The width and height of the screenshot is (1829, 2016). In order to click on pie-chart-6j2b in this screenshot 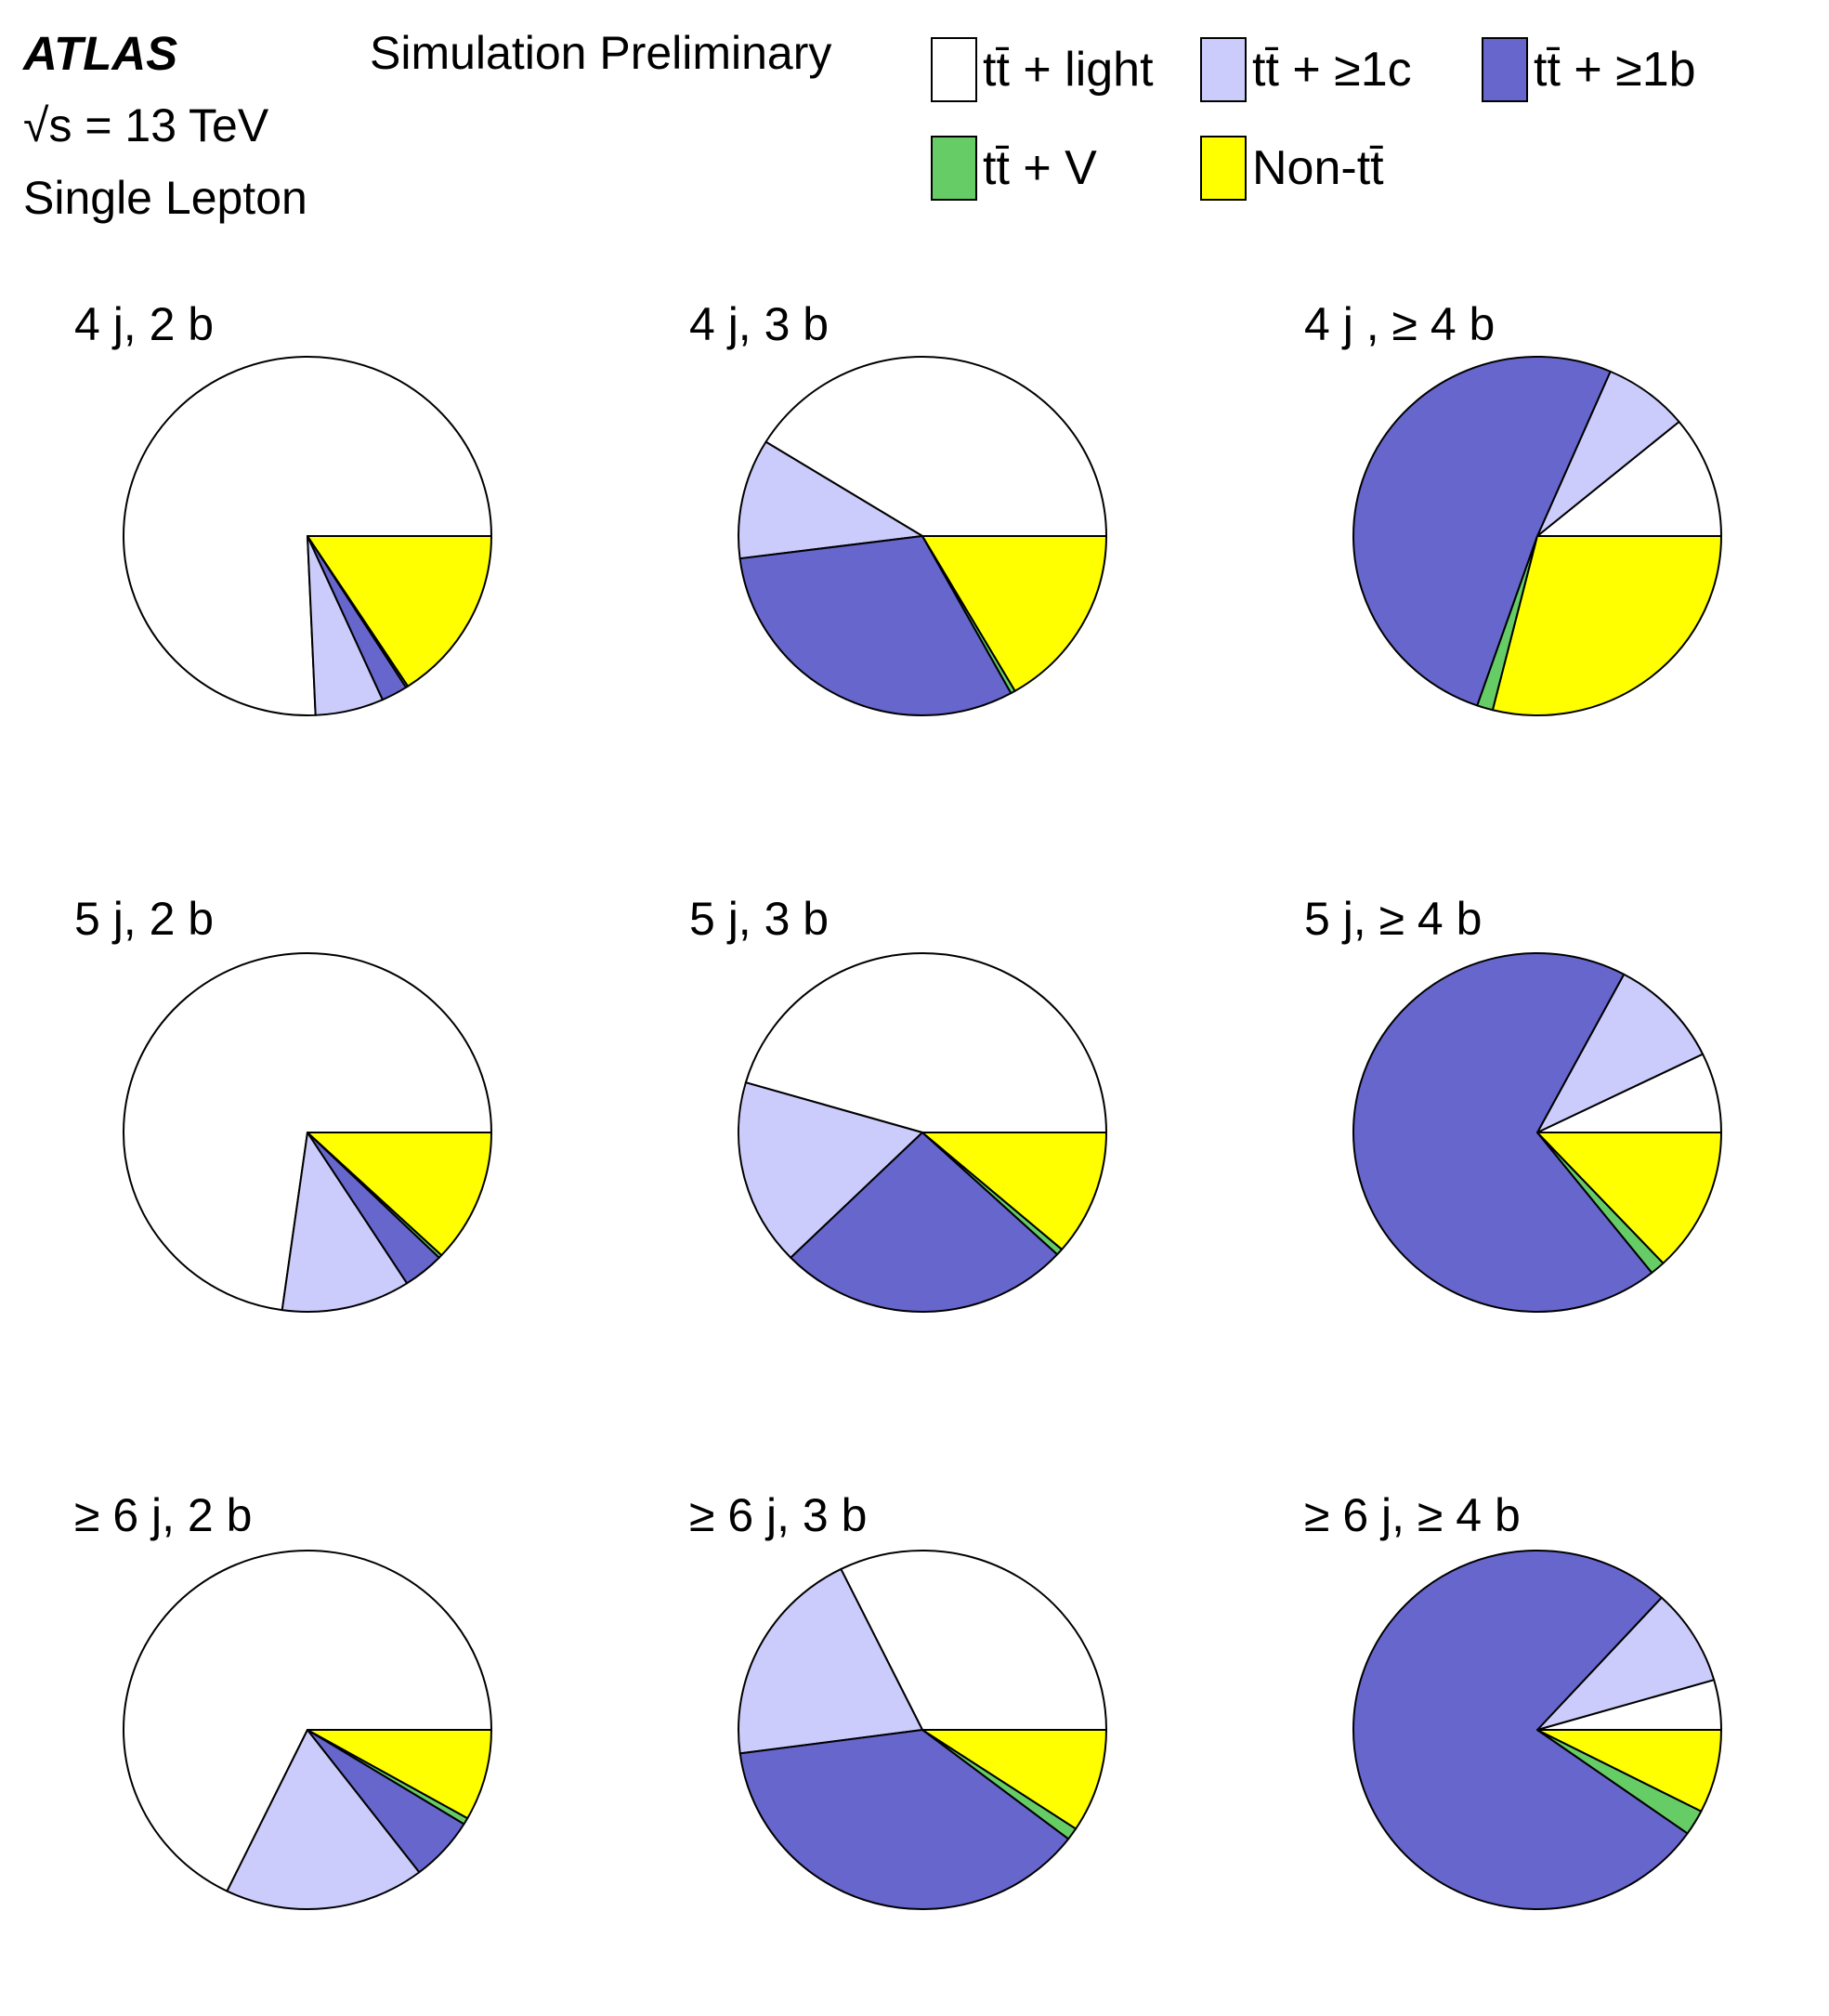, I will do `click(308, 1730)`.